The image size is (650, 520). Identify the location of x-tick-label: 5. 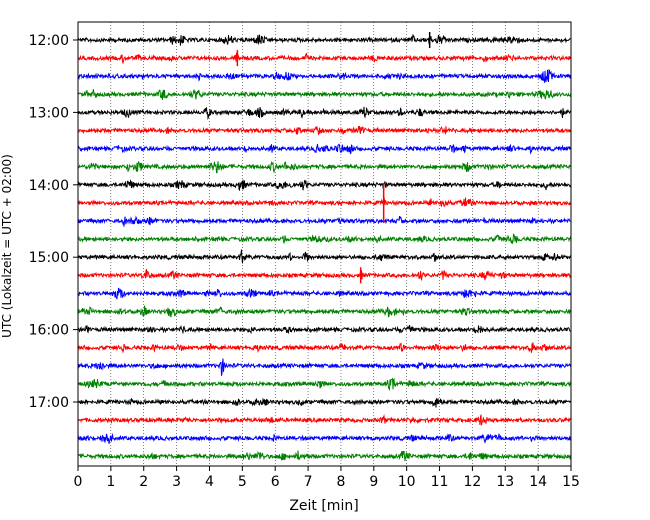
(242, 482).